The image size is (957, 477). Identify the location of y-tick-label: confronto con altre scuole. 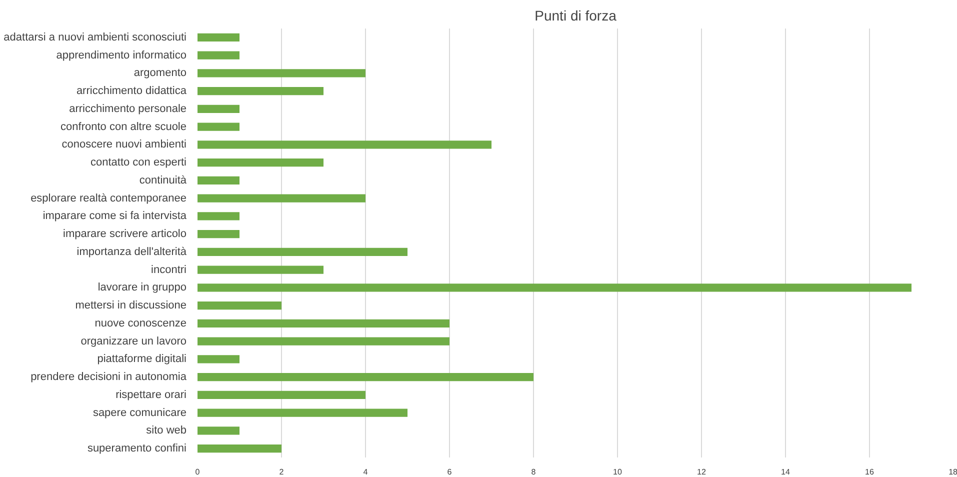
(123, 126).